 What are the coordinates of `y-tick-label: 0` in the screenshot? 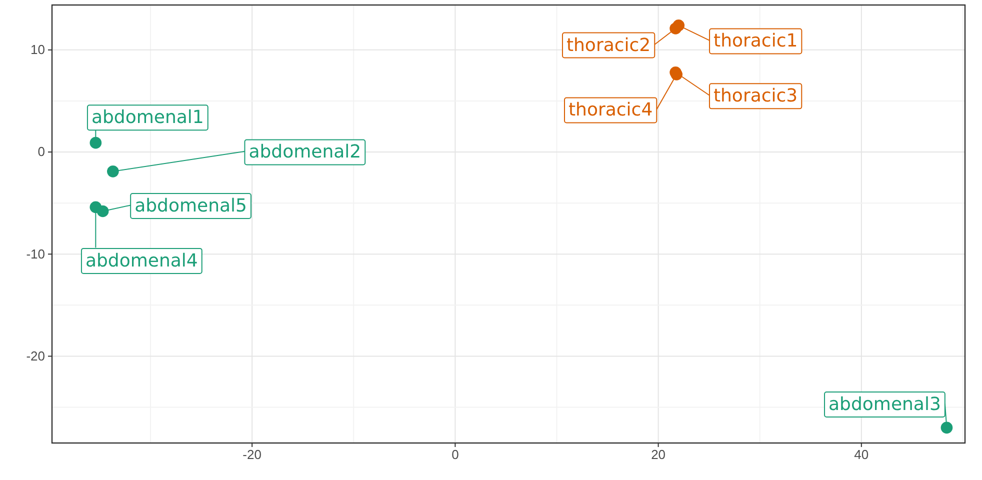 It's located at (41, 152).